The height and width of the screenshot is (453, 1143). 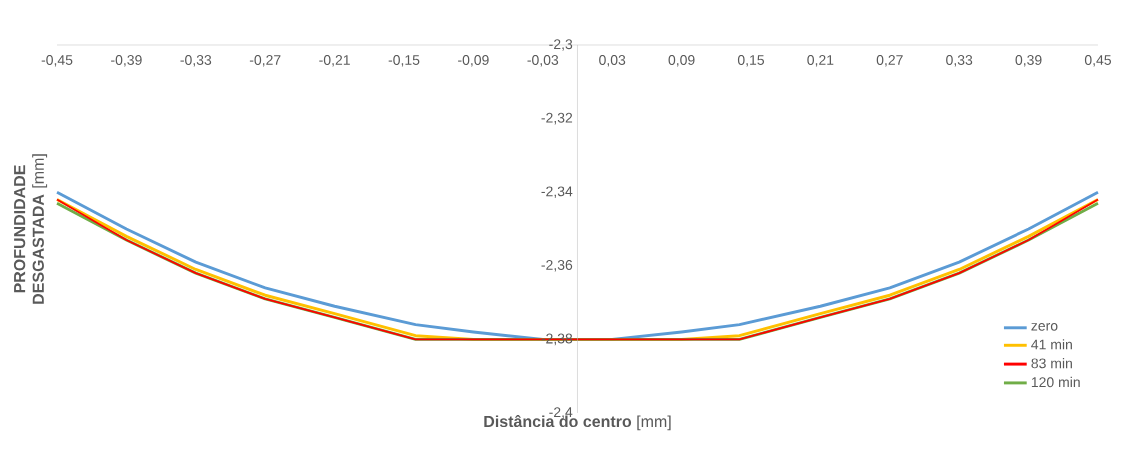 What do you see at coordinates (1051, 363) in the screenshot?
I see `legend-label: 83 min` at bounding box center [1051, 363].